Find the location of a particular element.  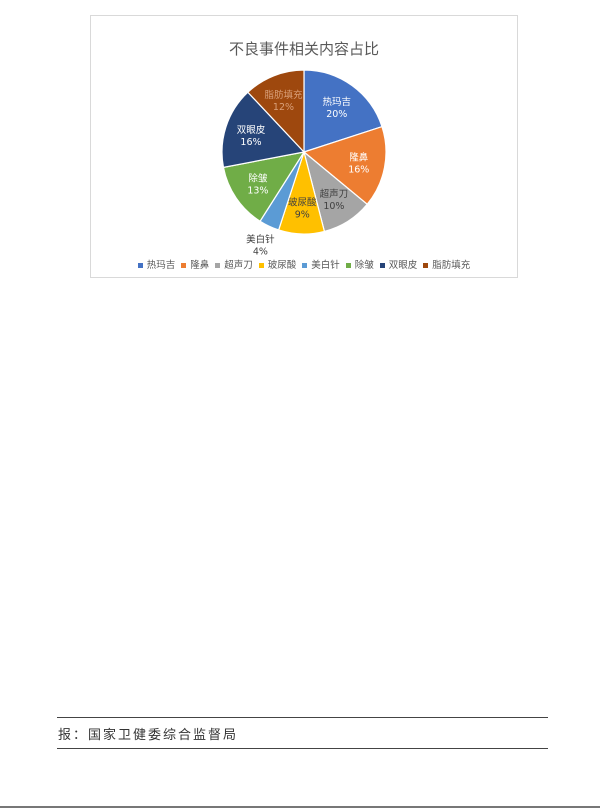

data-label-category: 热玛吉 is located at coordinates (337, 102).